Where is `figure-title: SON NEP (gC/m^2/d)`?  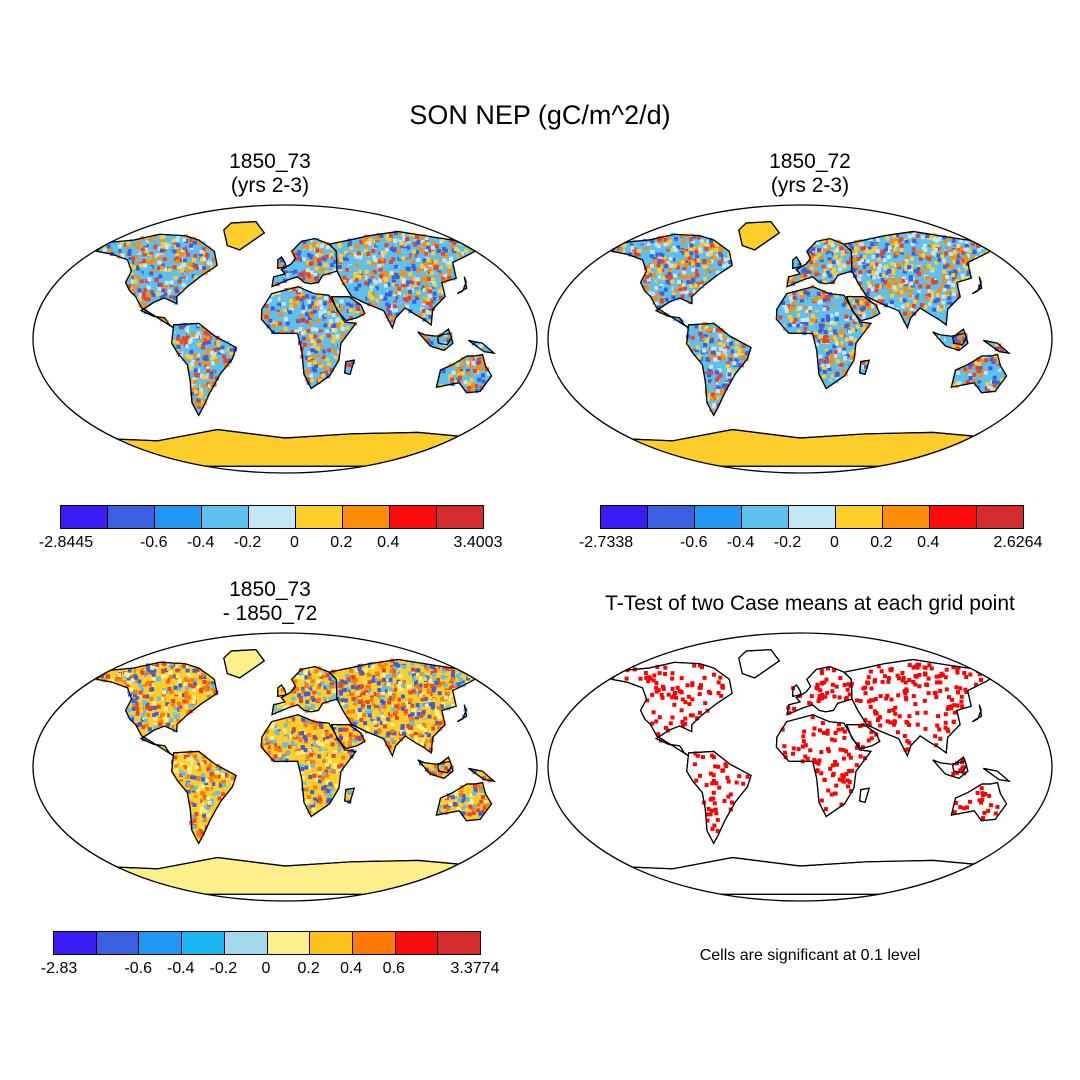 figure-title: SON NEP (gC/m^2/d) is located at coordinates (540, 115).